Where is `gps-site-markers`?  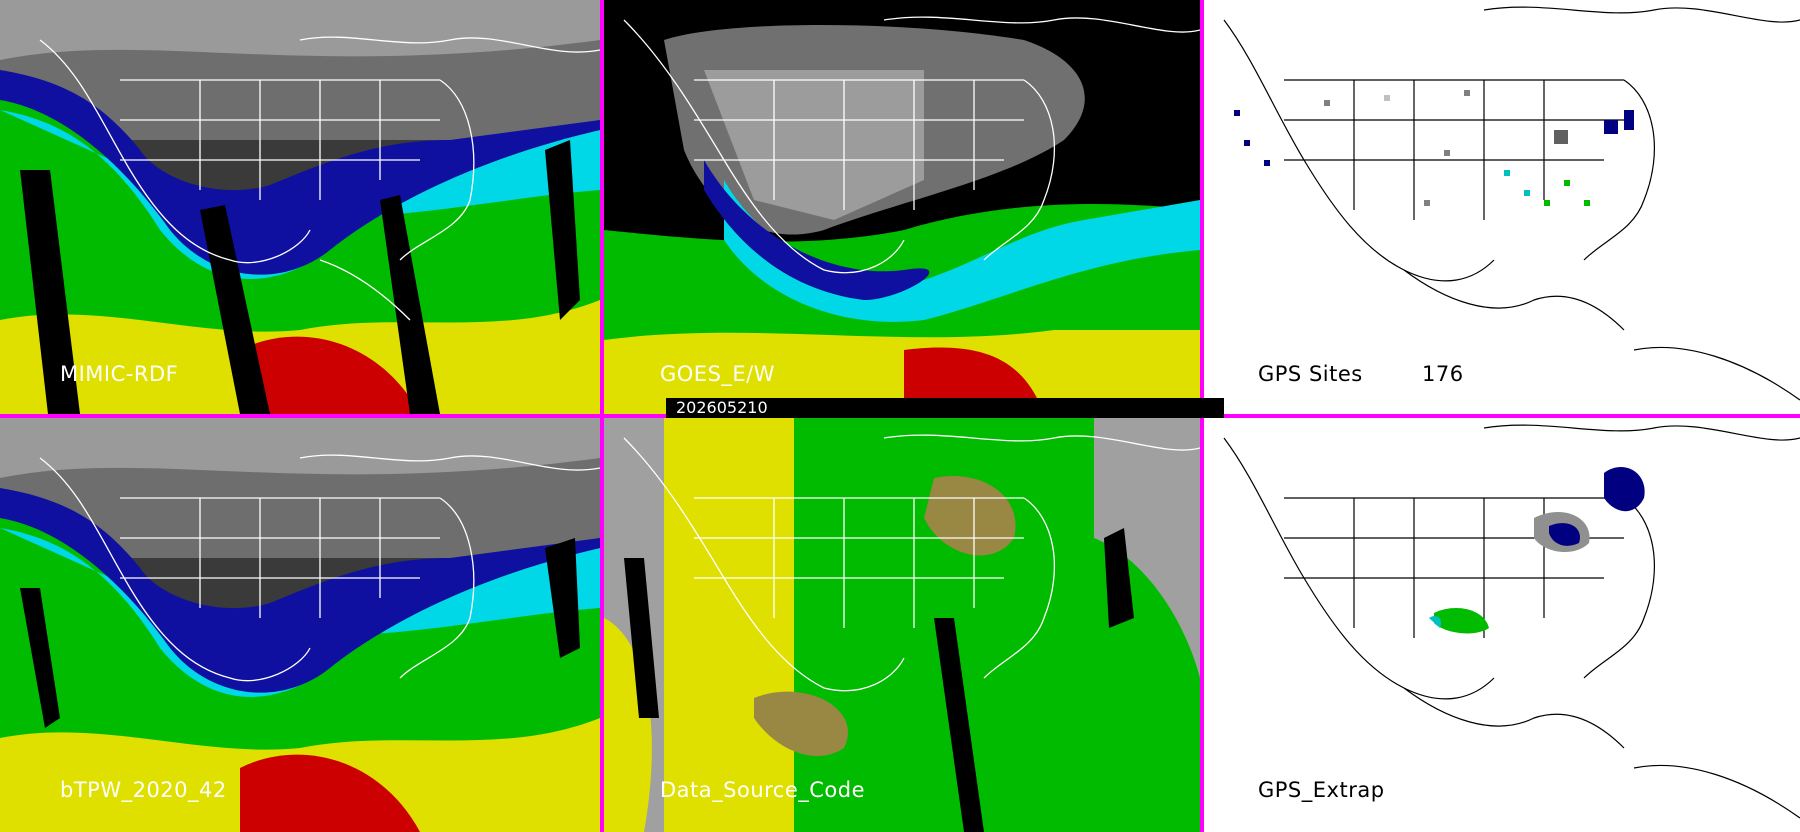
gps-site-markers is located at coordinates (1434, 148).